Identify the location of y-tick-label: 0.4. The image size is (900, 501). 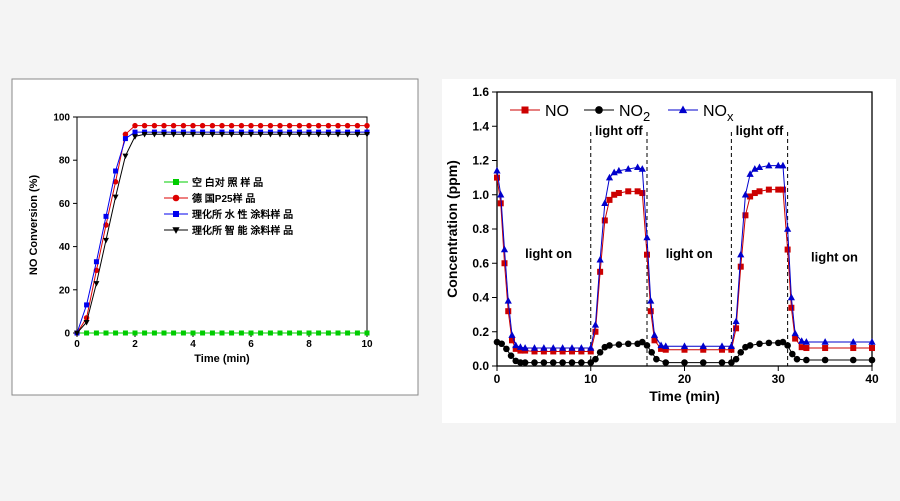
(480, 298).